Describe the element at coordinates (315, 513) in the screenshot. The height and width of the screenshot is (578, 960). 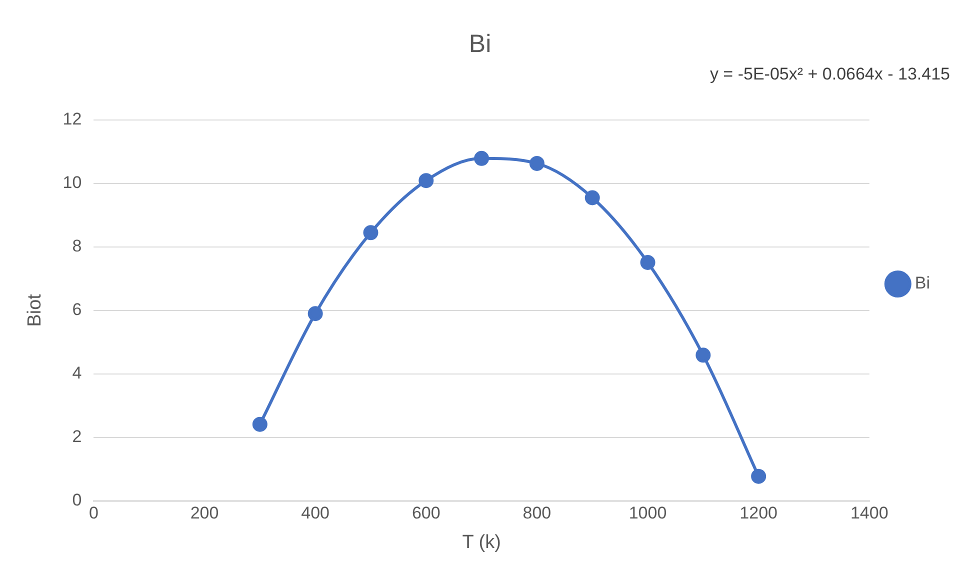
I see `x-tick-label: 400` at that location.